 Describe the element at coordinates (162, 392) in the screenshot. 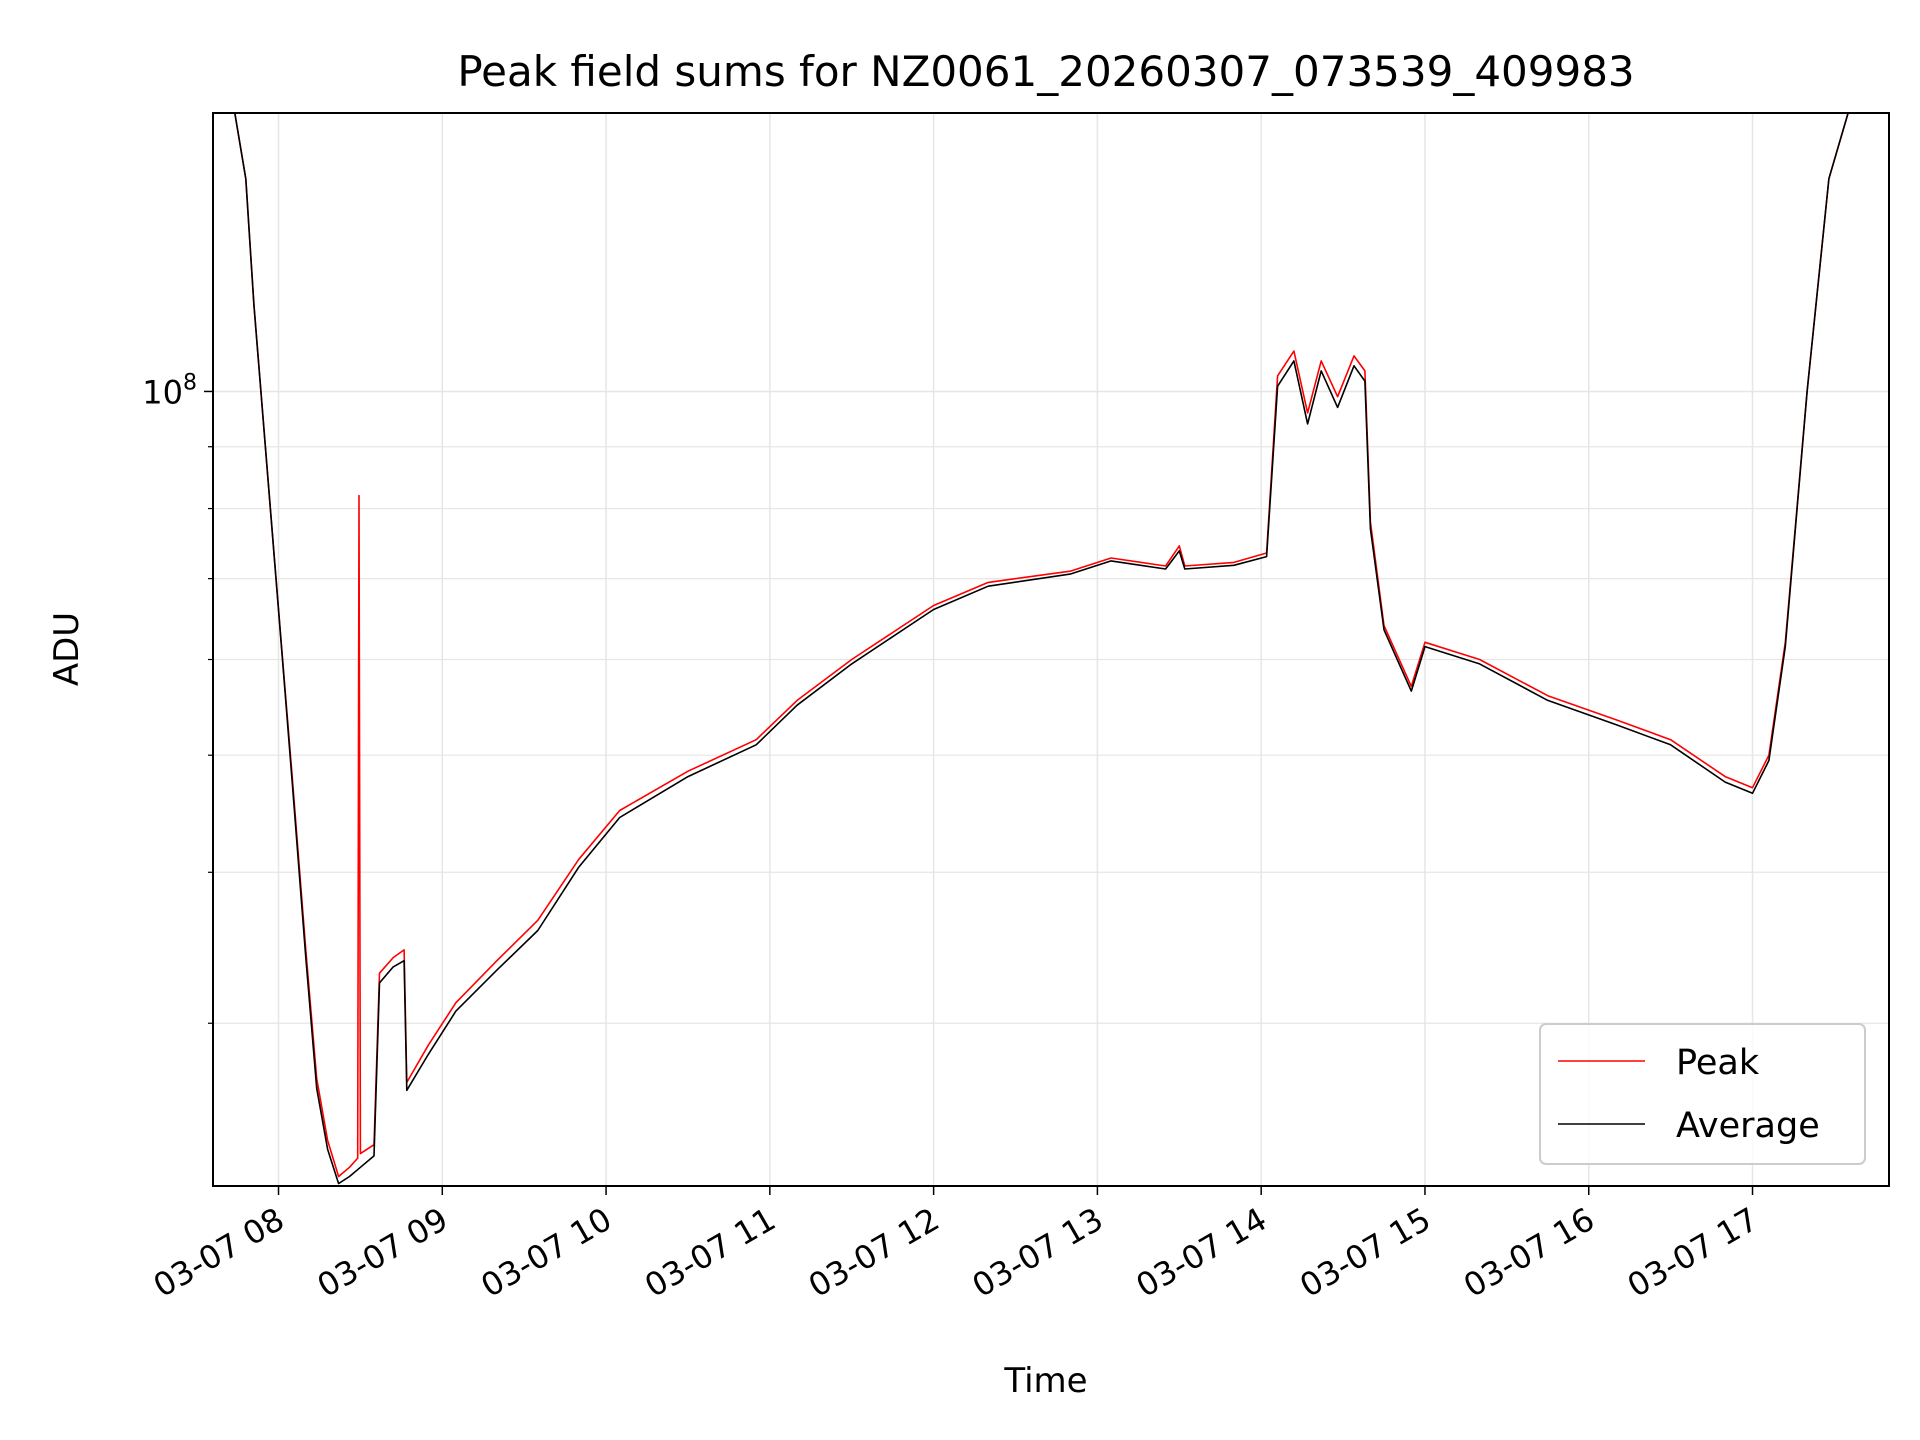

I see `y-tick-label-base: 10` at that location.